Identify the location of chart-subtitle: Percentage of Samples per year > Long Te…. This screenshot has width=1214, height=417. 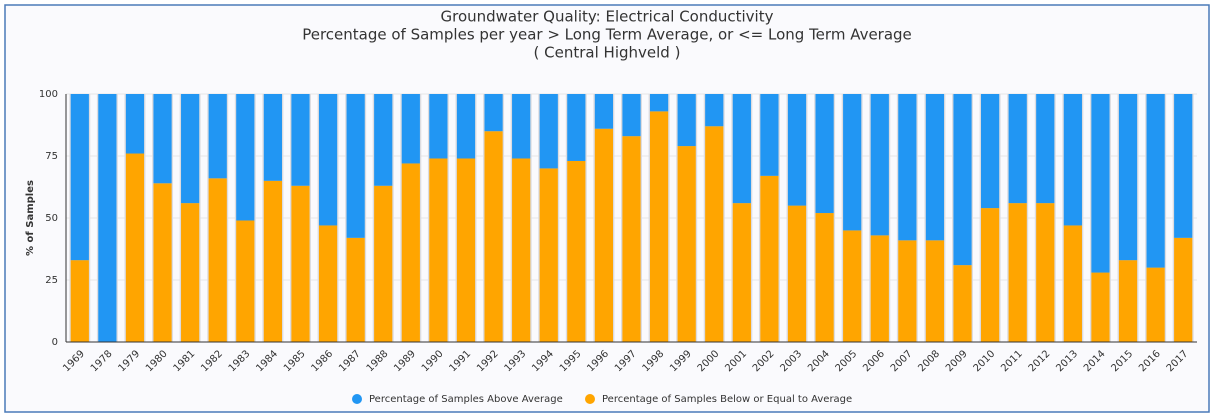
(607, 35).